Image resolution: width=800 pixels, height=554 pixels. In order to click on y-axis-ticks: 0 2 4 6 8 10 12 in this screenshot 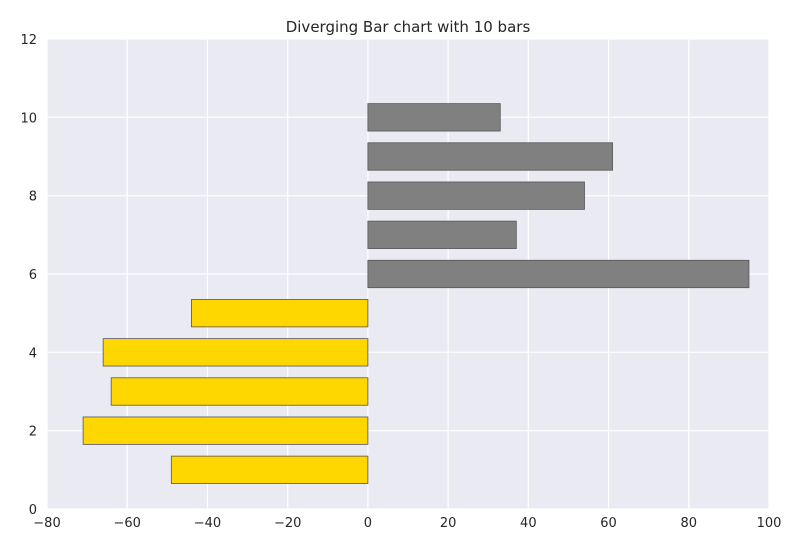, I will do `click(28, 275)`.